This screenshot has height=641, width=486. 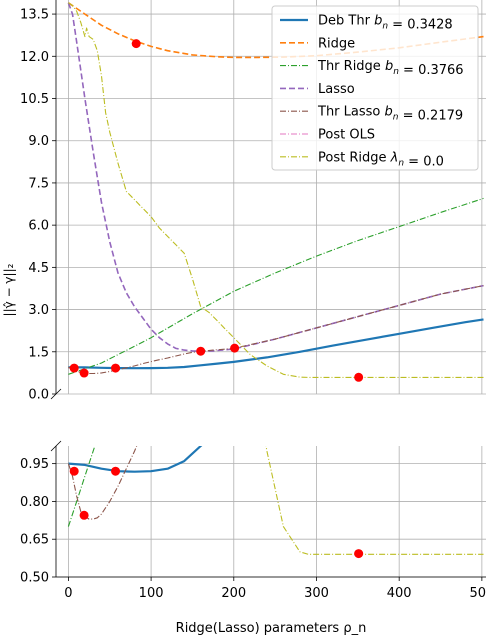 What do you see at coordinates (38, 352) in the screenshot?
I see `y-tick-label: 1.5` at bounding box center [38, 352].